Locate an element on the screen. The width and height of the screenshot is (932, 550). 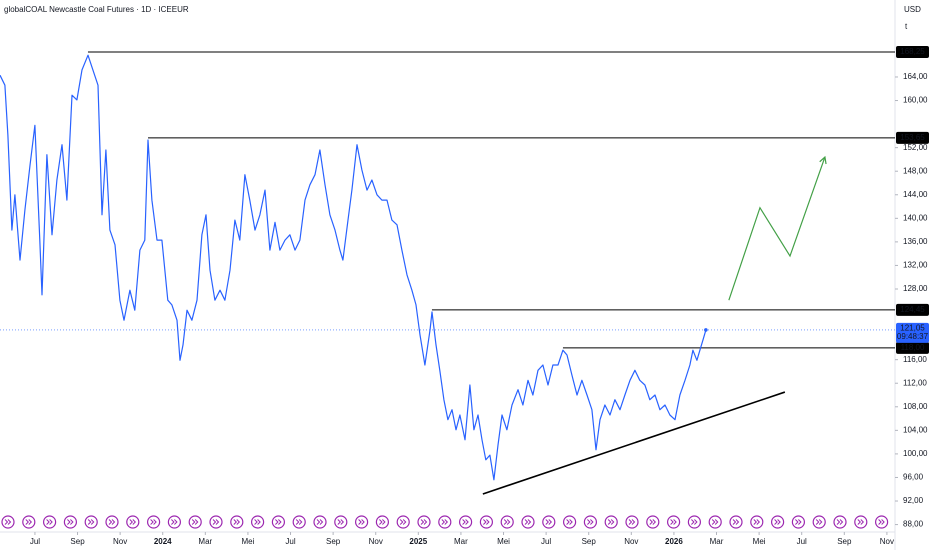
x-tick-label: 2026 is located at coordinates (674, 541).